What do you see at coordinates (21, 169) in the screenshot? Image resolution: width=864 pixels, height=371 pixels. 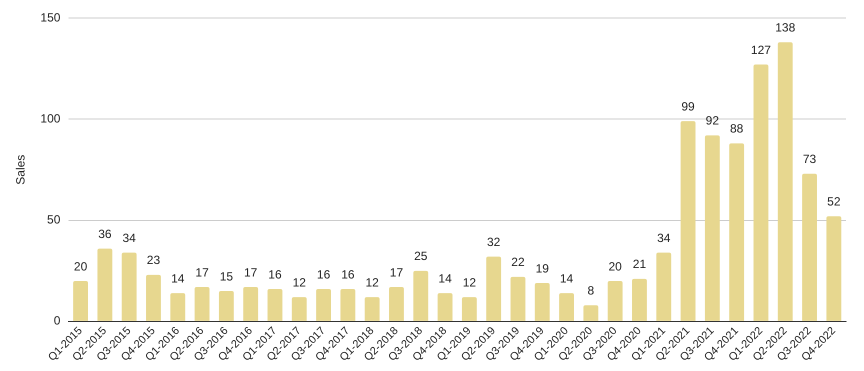 I see `y-axis-title: Sales` at bounding box center [21, 169].